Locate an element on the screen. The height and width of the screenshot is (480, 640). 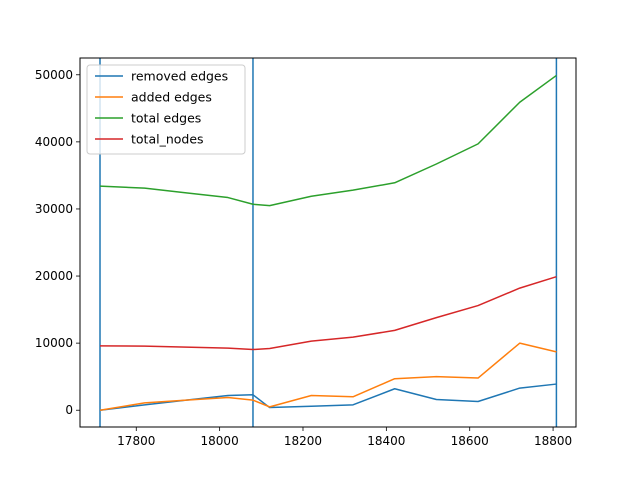
series-line-added-edges is located at coordinates (328, 376).